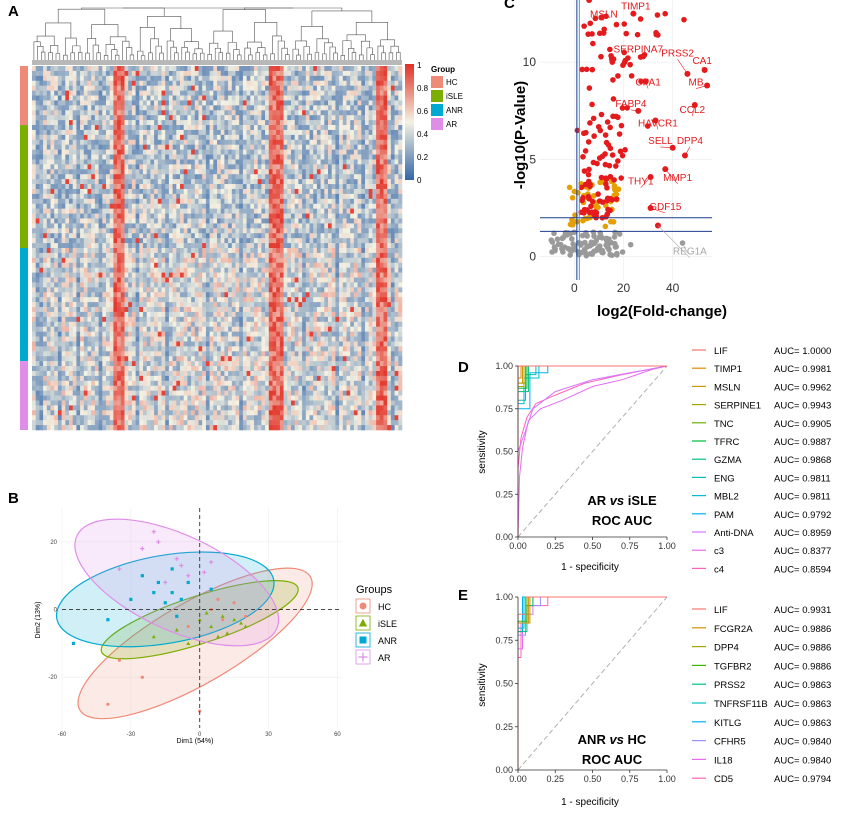 The height and width of the screenshot is (815, 842). I want to click on panel-letter-c: C, so click(509, 6).